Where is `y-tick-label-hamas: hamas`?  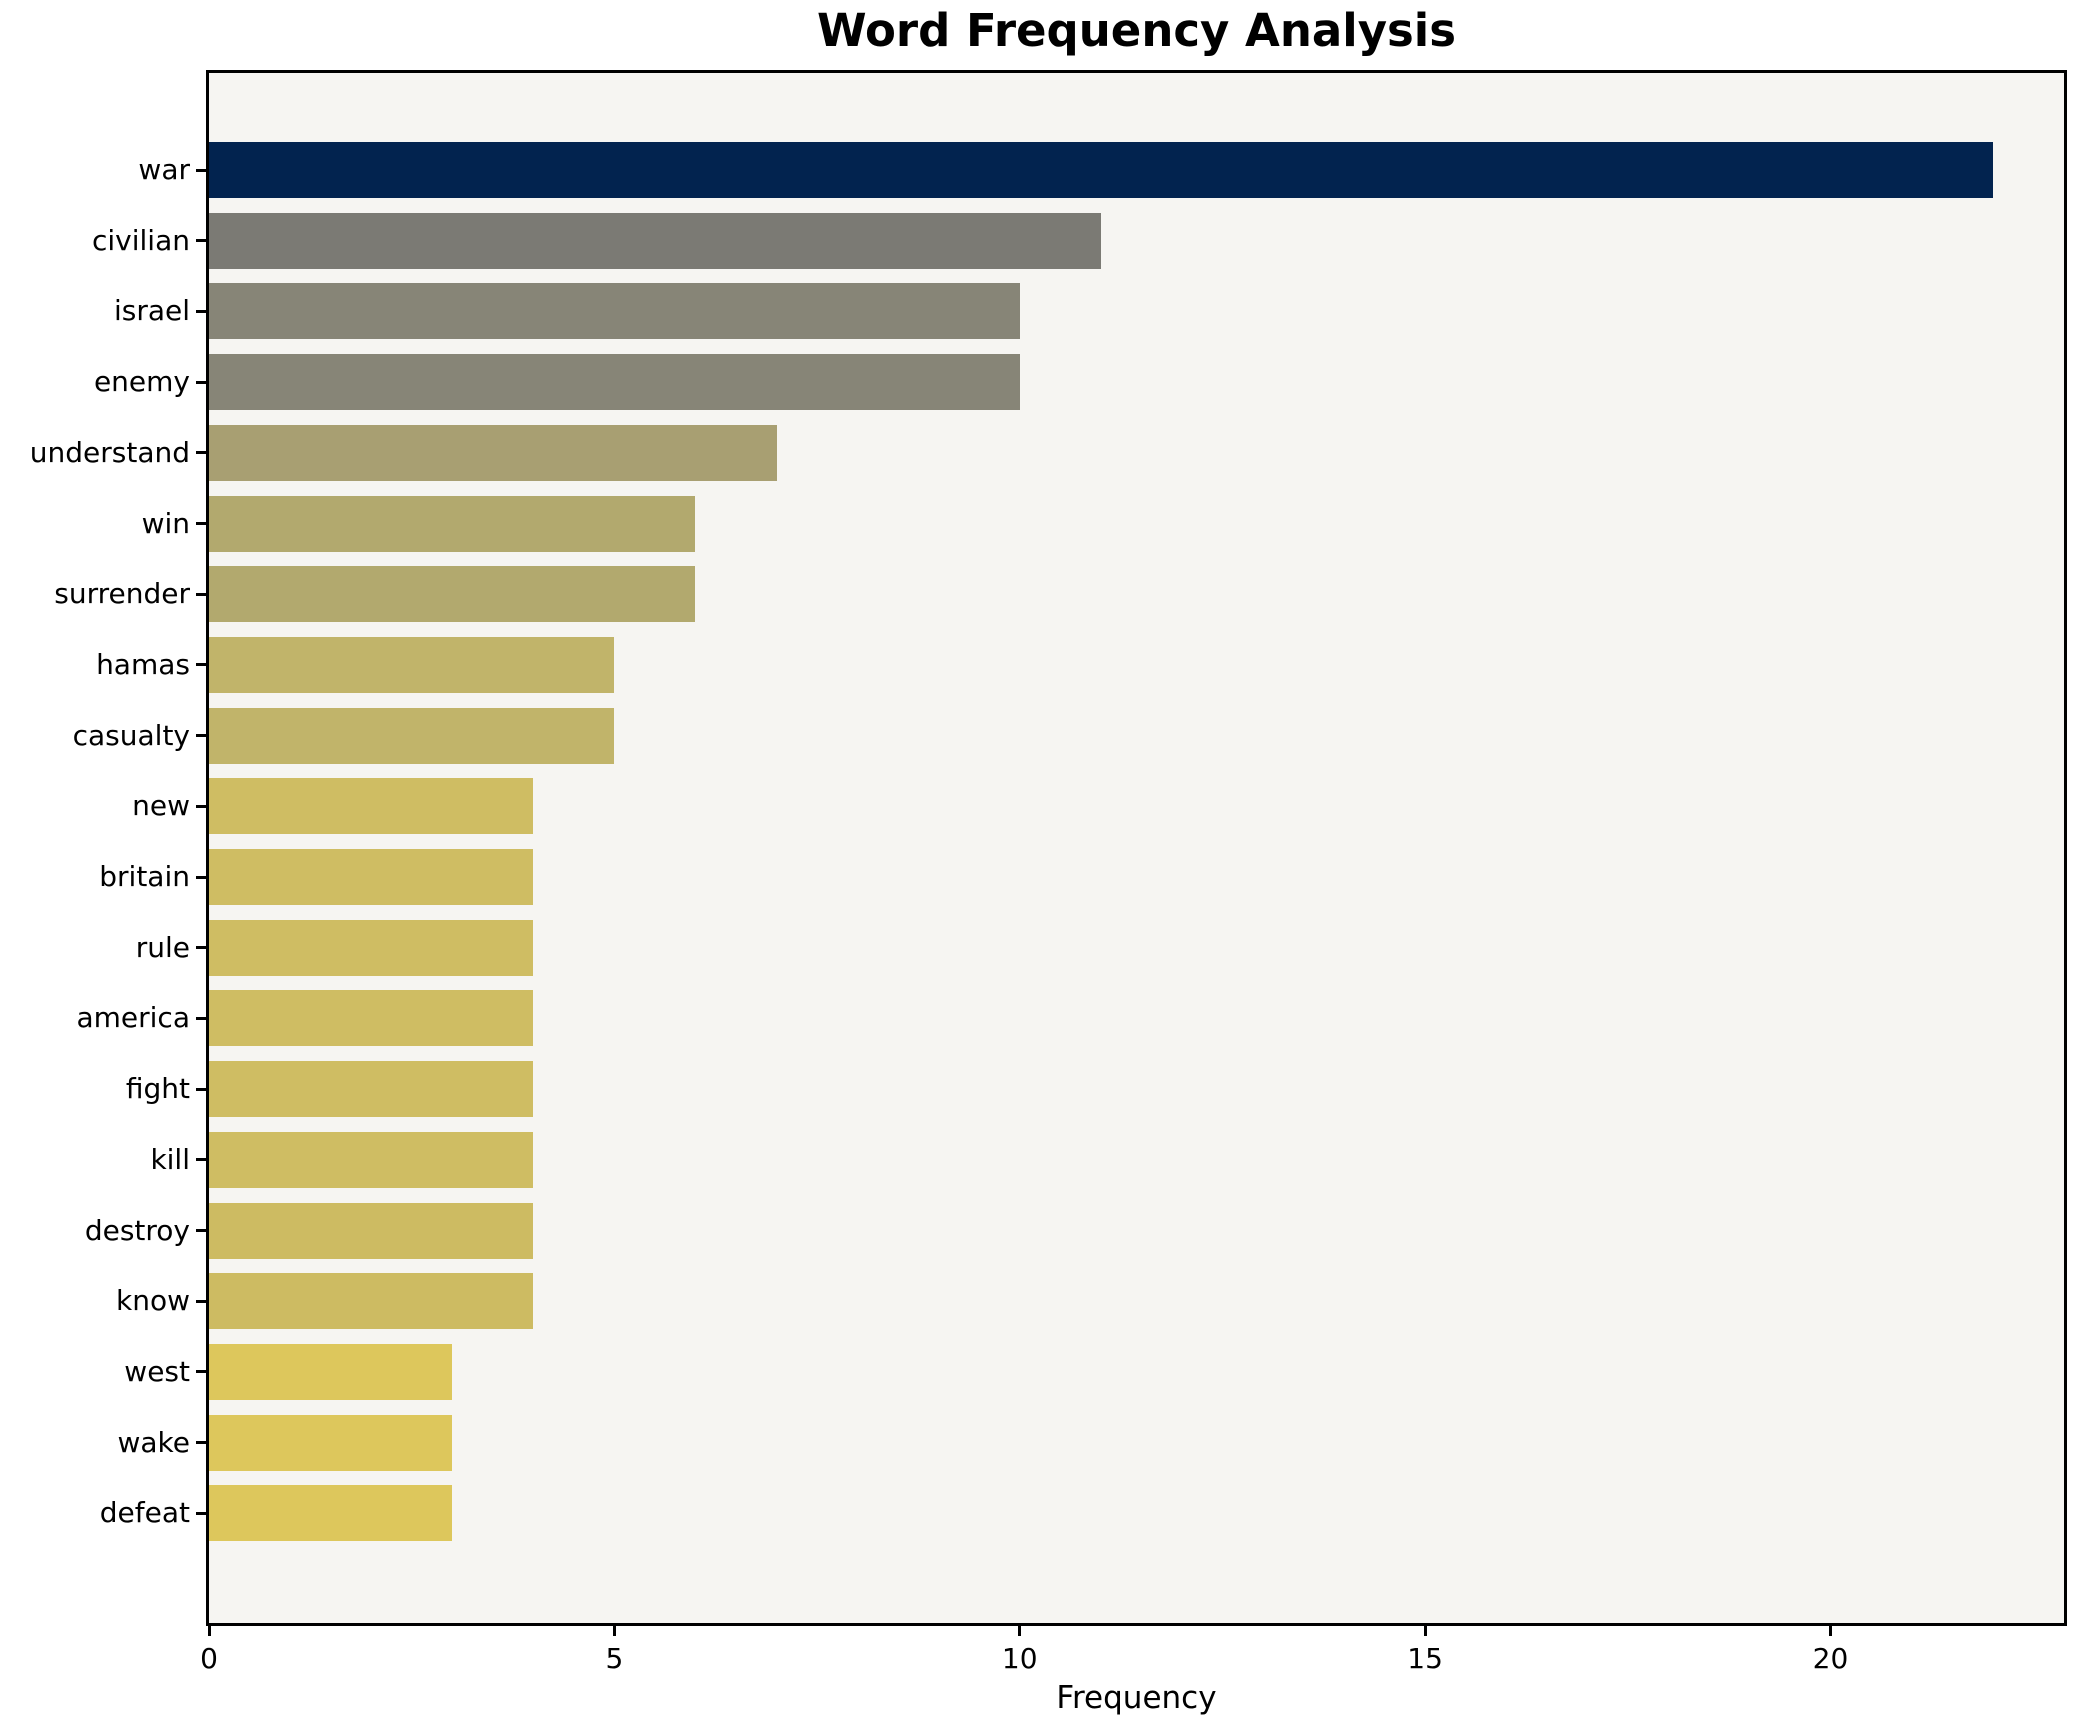
y-tick-label-hamas: hamas is located at coordinates (143, 664).